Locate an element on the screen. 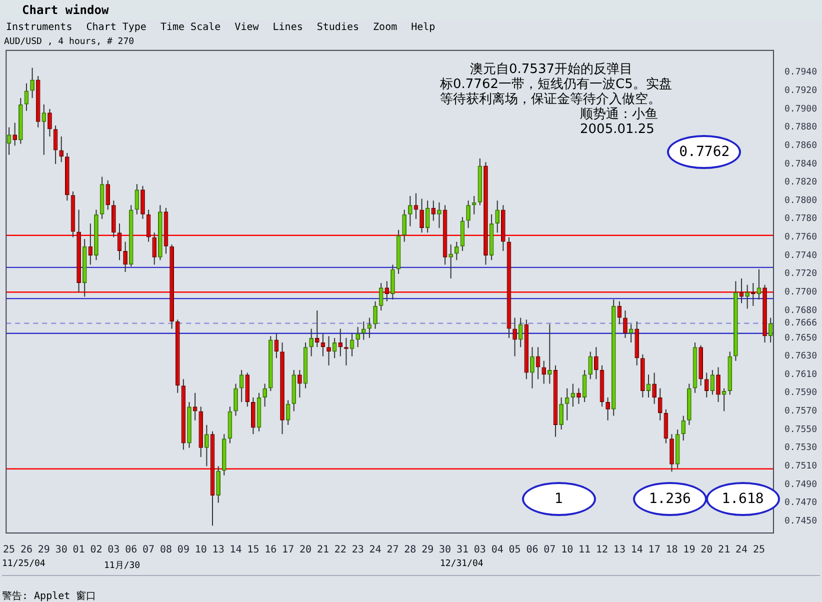 This screenshot has width=822, height=602. text: 11/25/04 is located at coordinates (24, 564).